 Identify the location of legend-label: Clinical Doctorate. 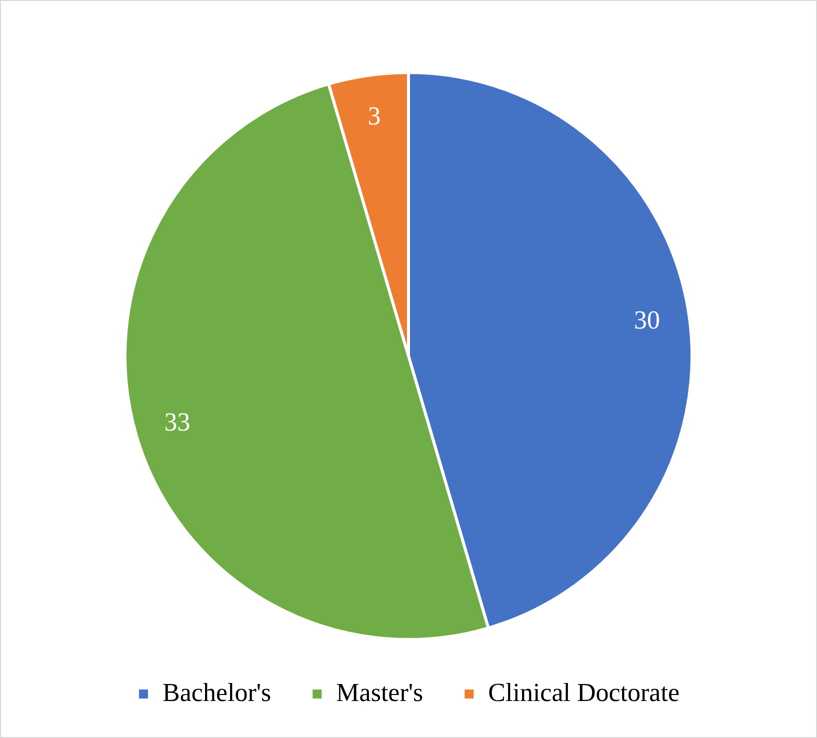
(584, 692).